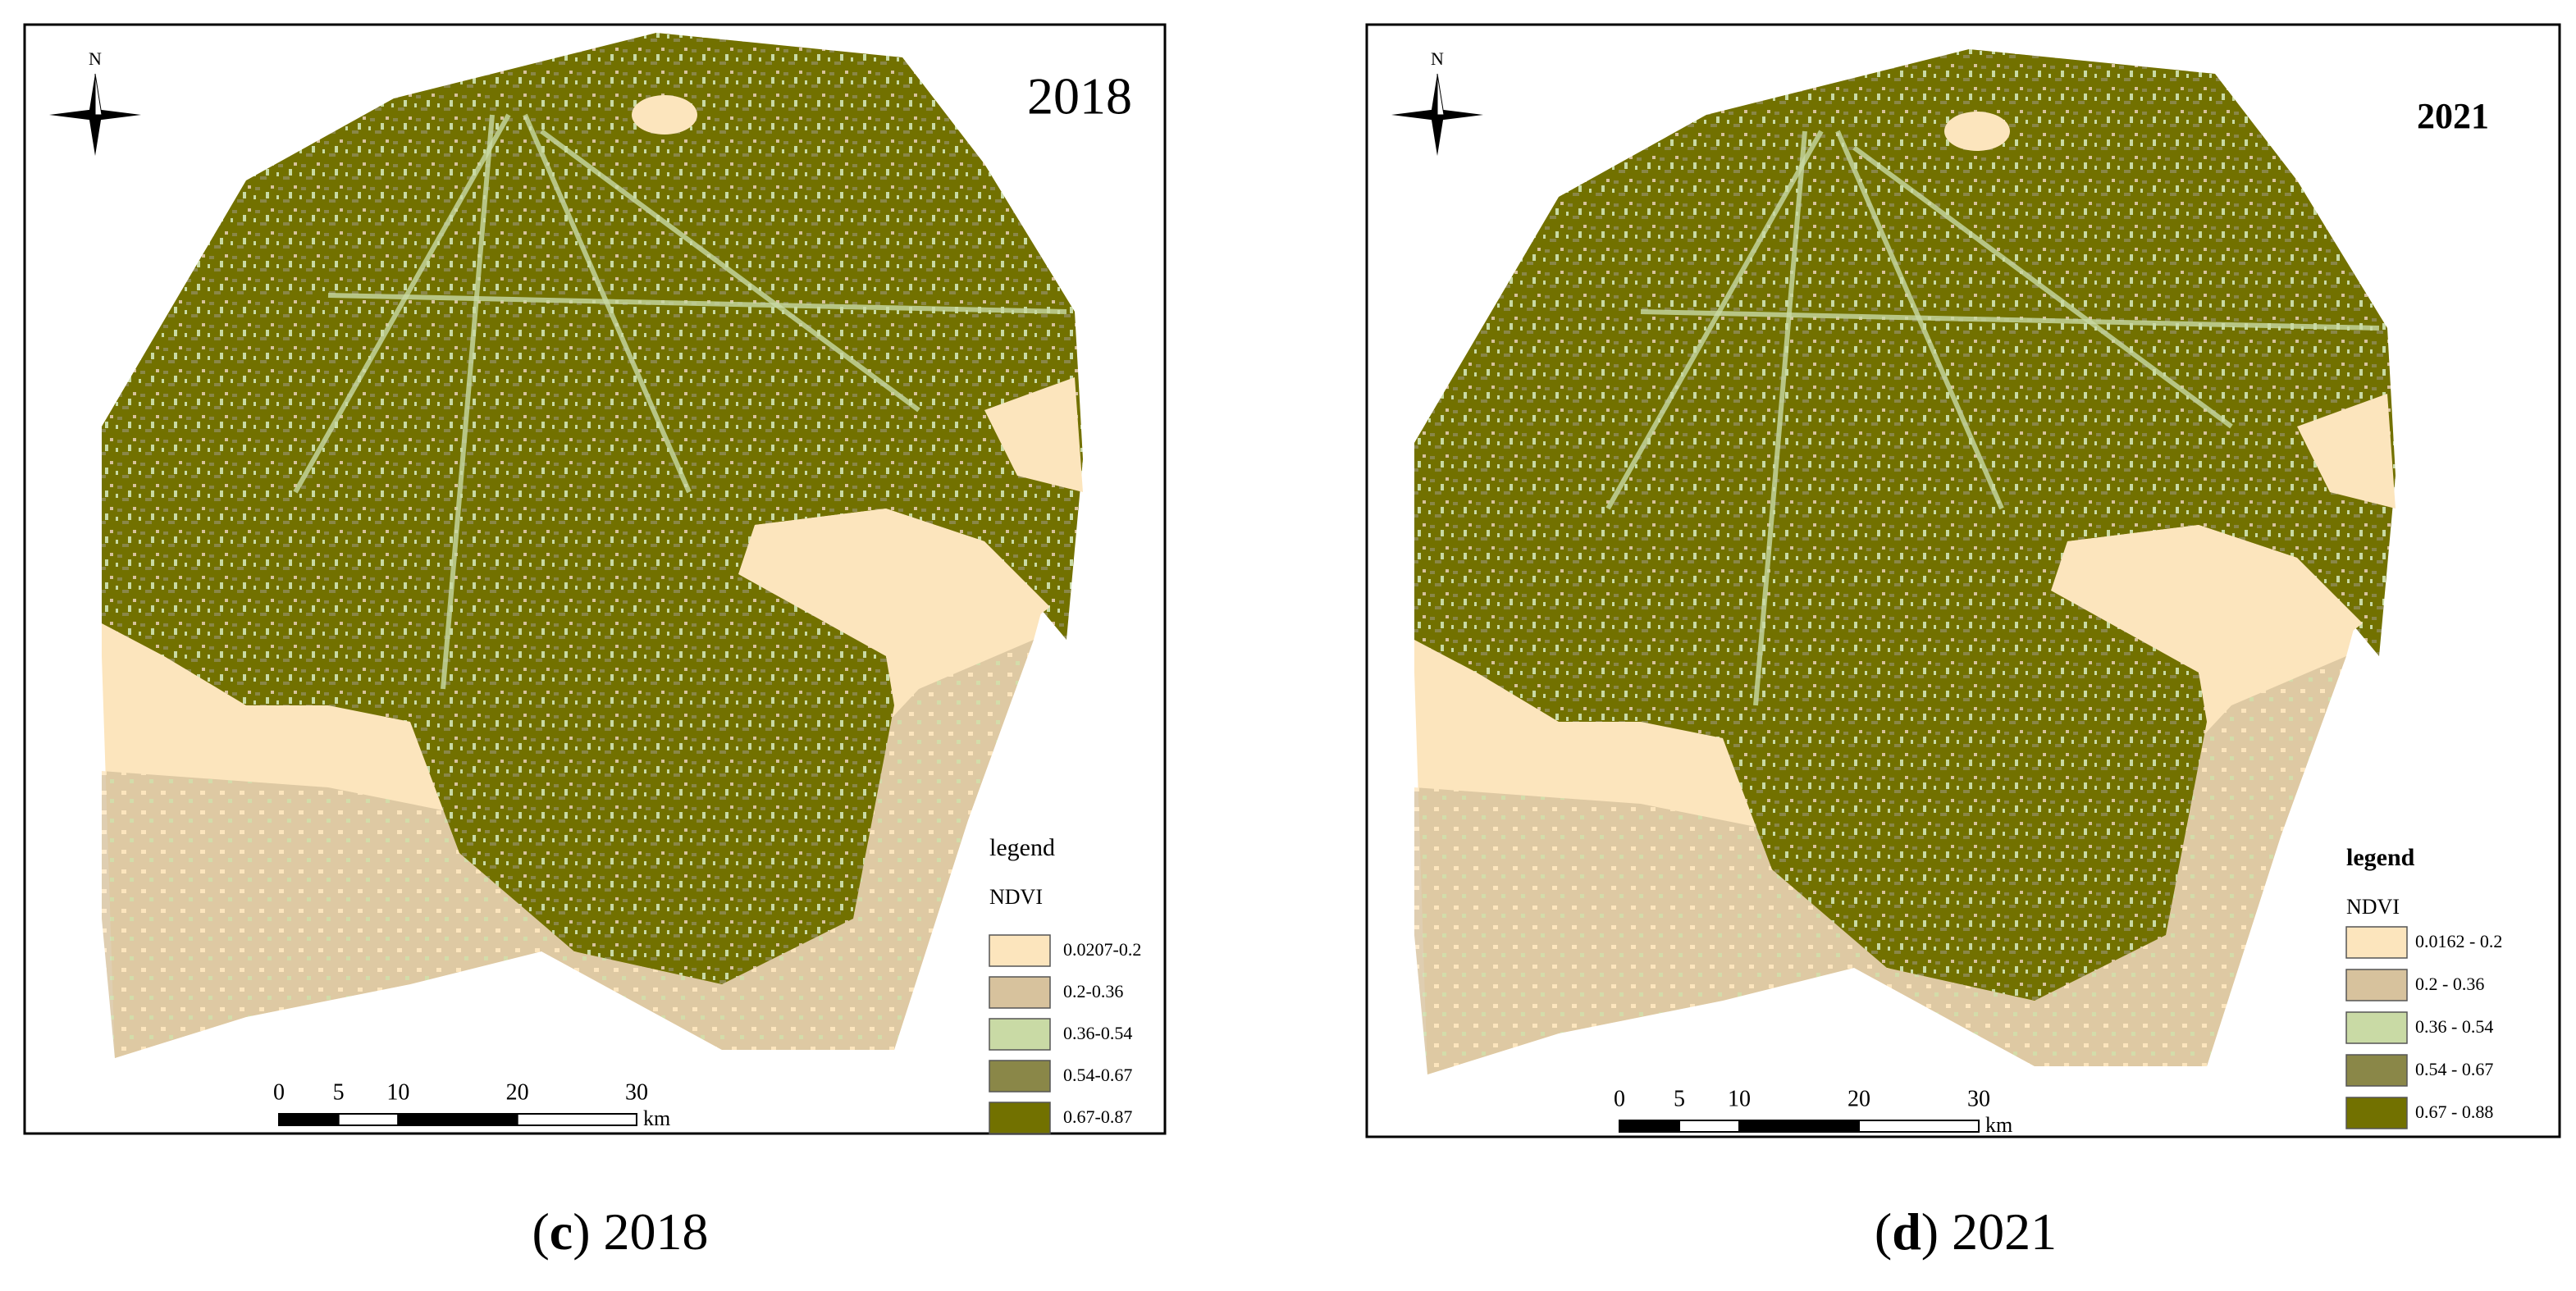 This screenshot has height=1291, width=2576. Describe the element at coordinates (2454, 1026) in the screenshot. I see `legend-label: 0.36 - 0.54` at that location.